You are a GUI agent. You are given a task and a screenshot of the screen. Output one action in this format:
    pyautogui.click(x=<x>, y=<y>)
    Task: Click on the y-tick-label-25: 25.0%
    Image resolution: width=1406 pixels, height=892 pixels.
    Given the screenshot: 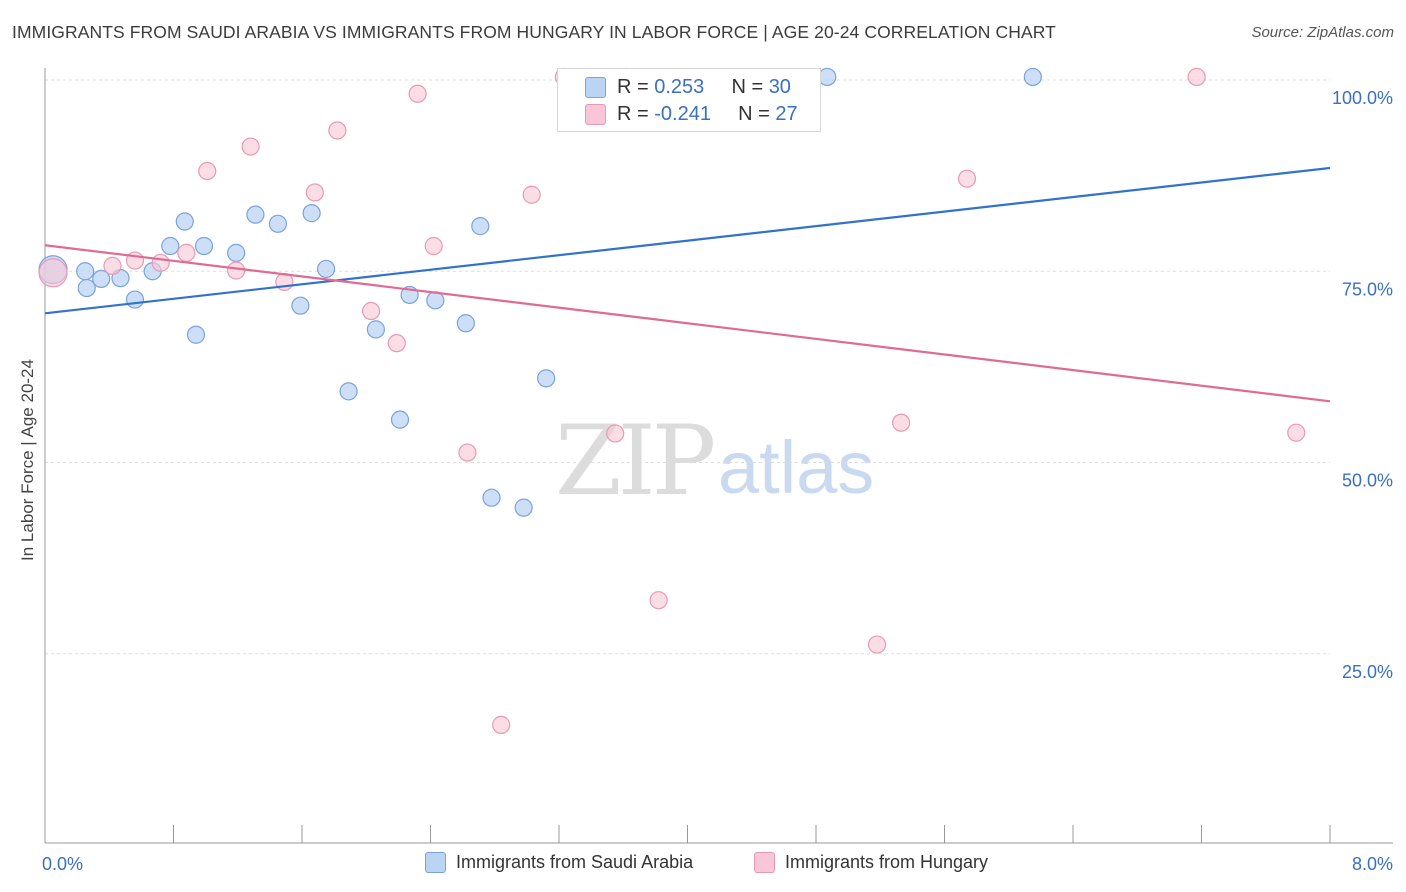 What is the action you would take?
    pyautogui.click(x=1367, y=672)
    